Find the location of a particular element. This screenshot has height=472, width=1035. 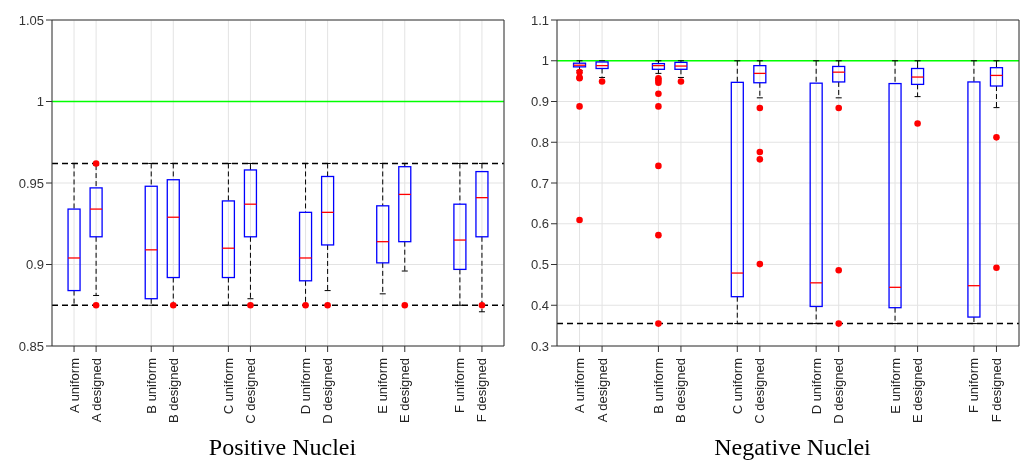

y-tick-label: 0.85 is located at coordinates (31, 346).